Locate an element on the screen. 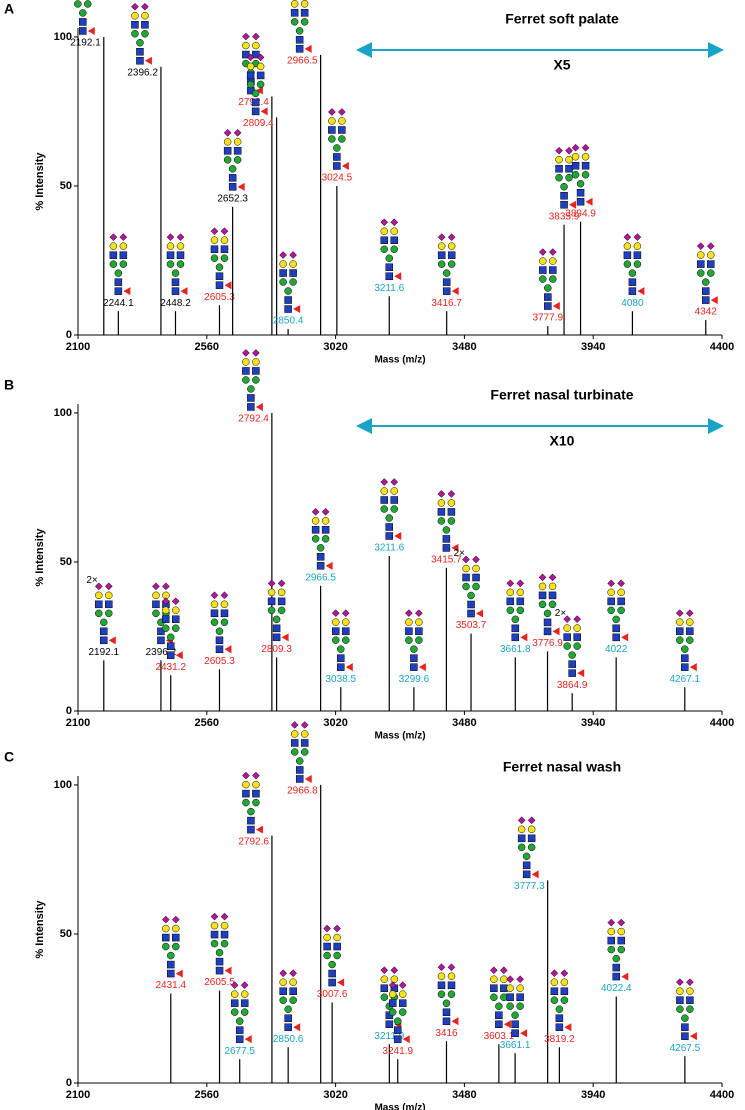  x-tick-label: 3480 is located at coordinates (464, 723).